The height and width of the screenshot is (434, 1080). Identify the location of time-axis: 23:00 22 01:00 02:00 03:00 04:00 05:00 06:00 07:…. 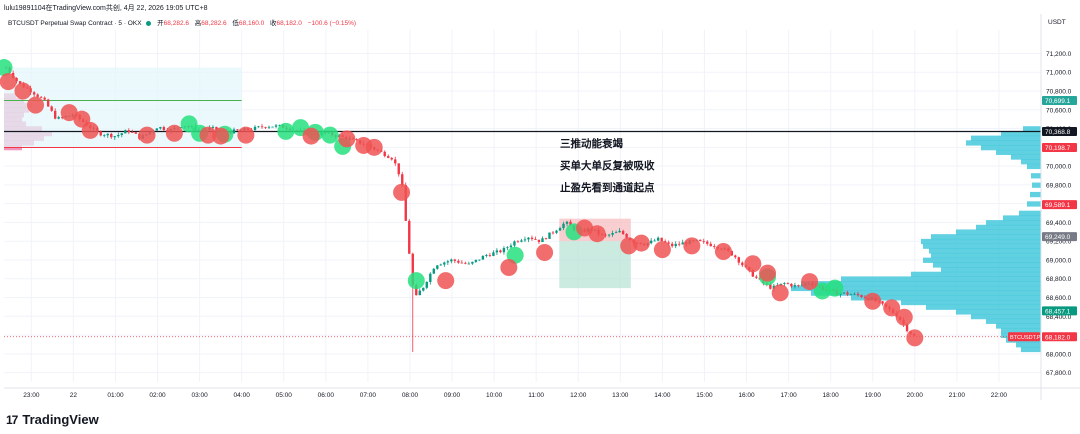
(542, 393).